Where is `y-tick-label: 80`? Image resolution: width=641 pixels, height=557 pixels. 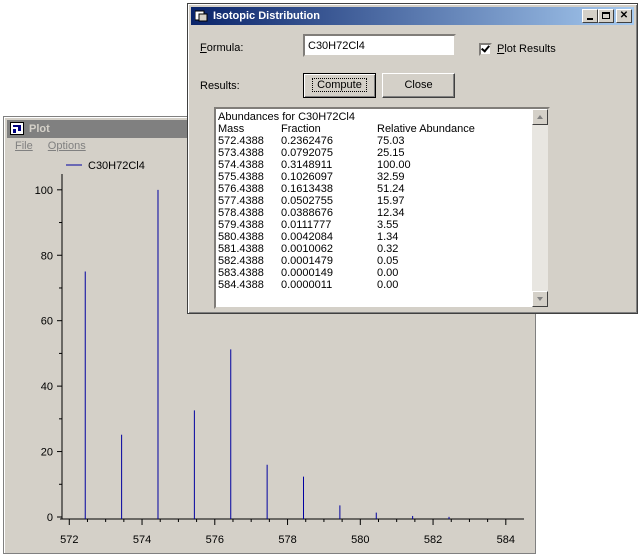 y-tick-label: 80 is located at coordinates (47, 256).